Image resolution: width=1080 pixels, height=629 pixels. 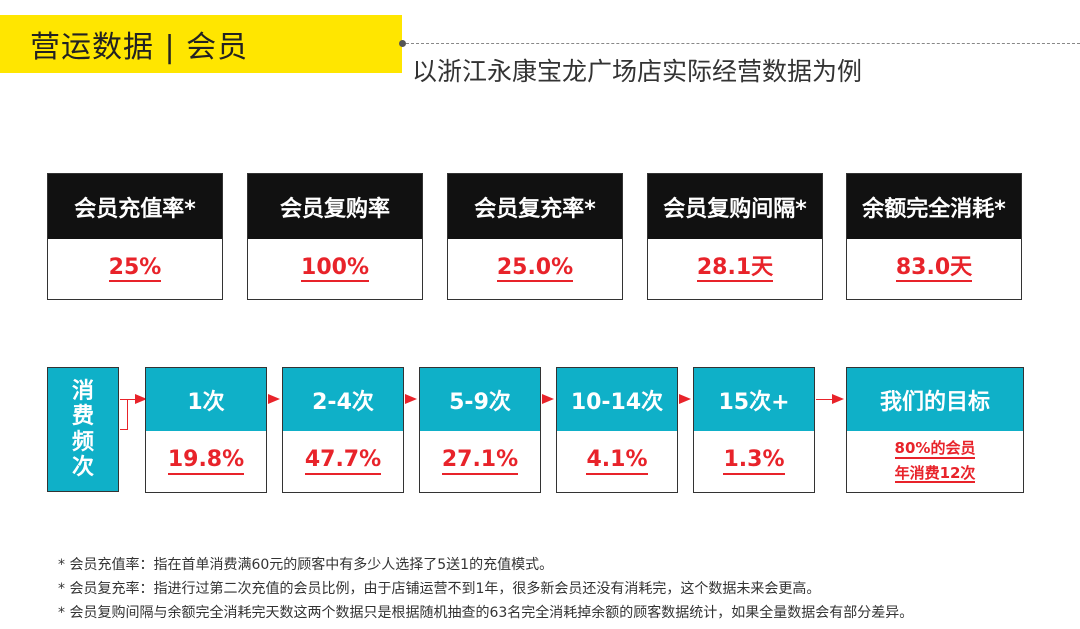 I want to click on frequency-value: 47.7%, so click(x=343, y=461).